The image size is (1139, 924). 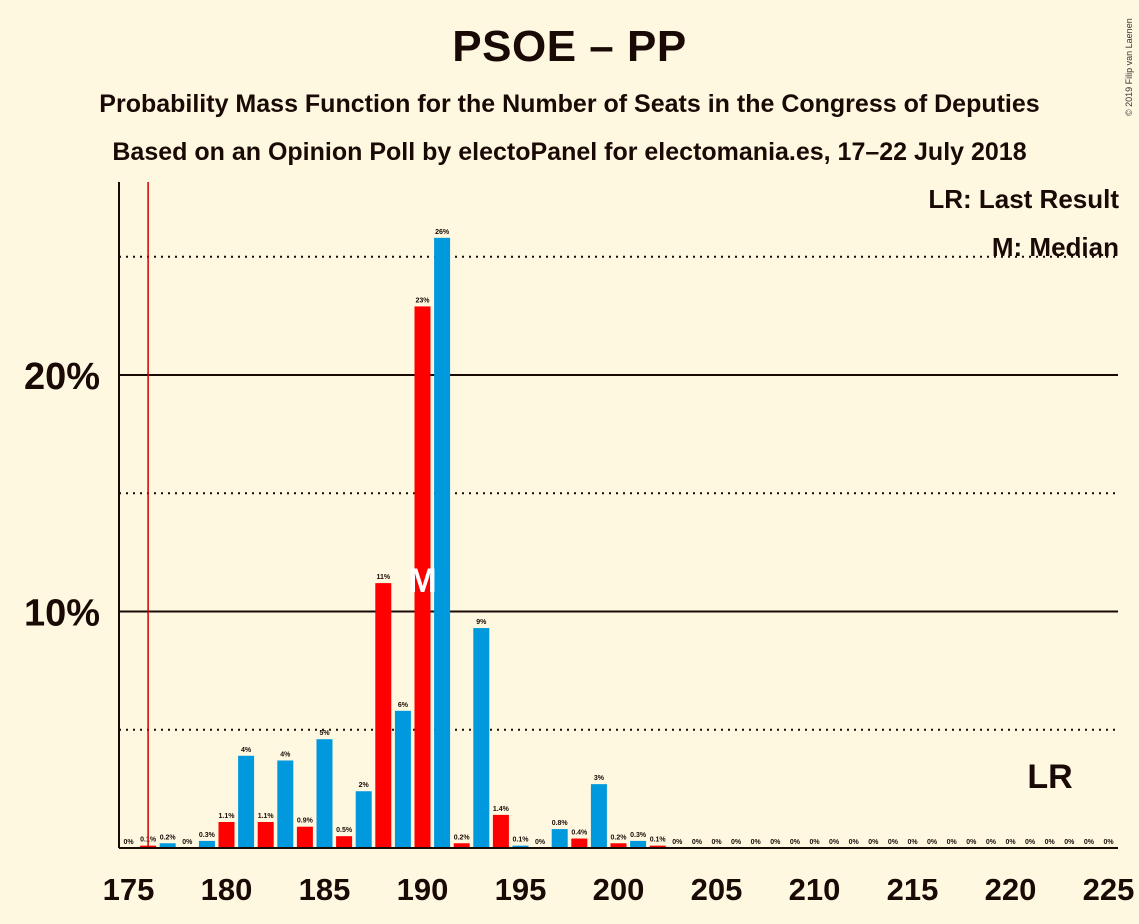 I want to click on x-tick-label: 210, so click(x=815, y=889).